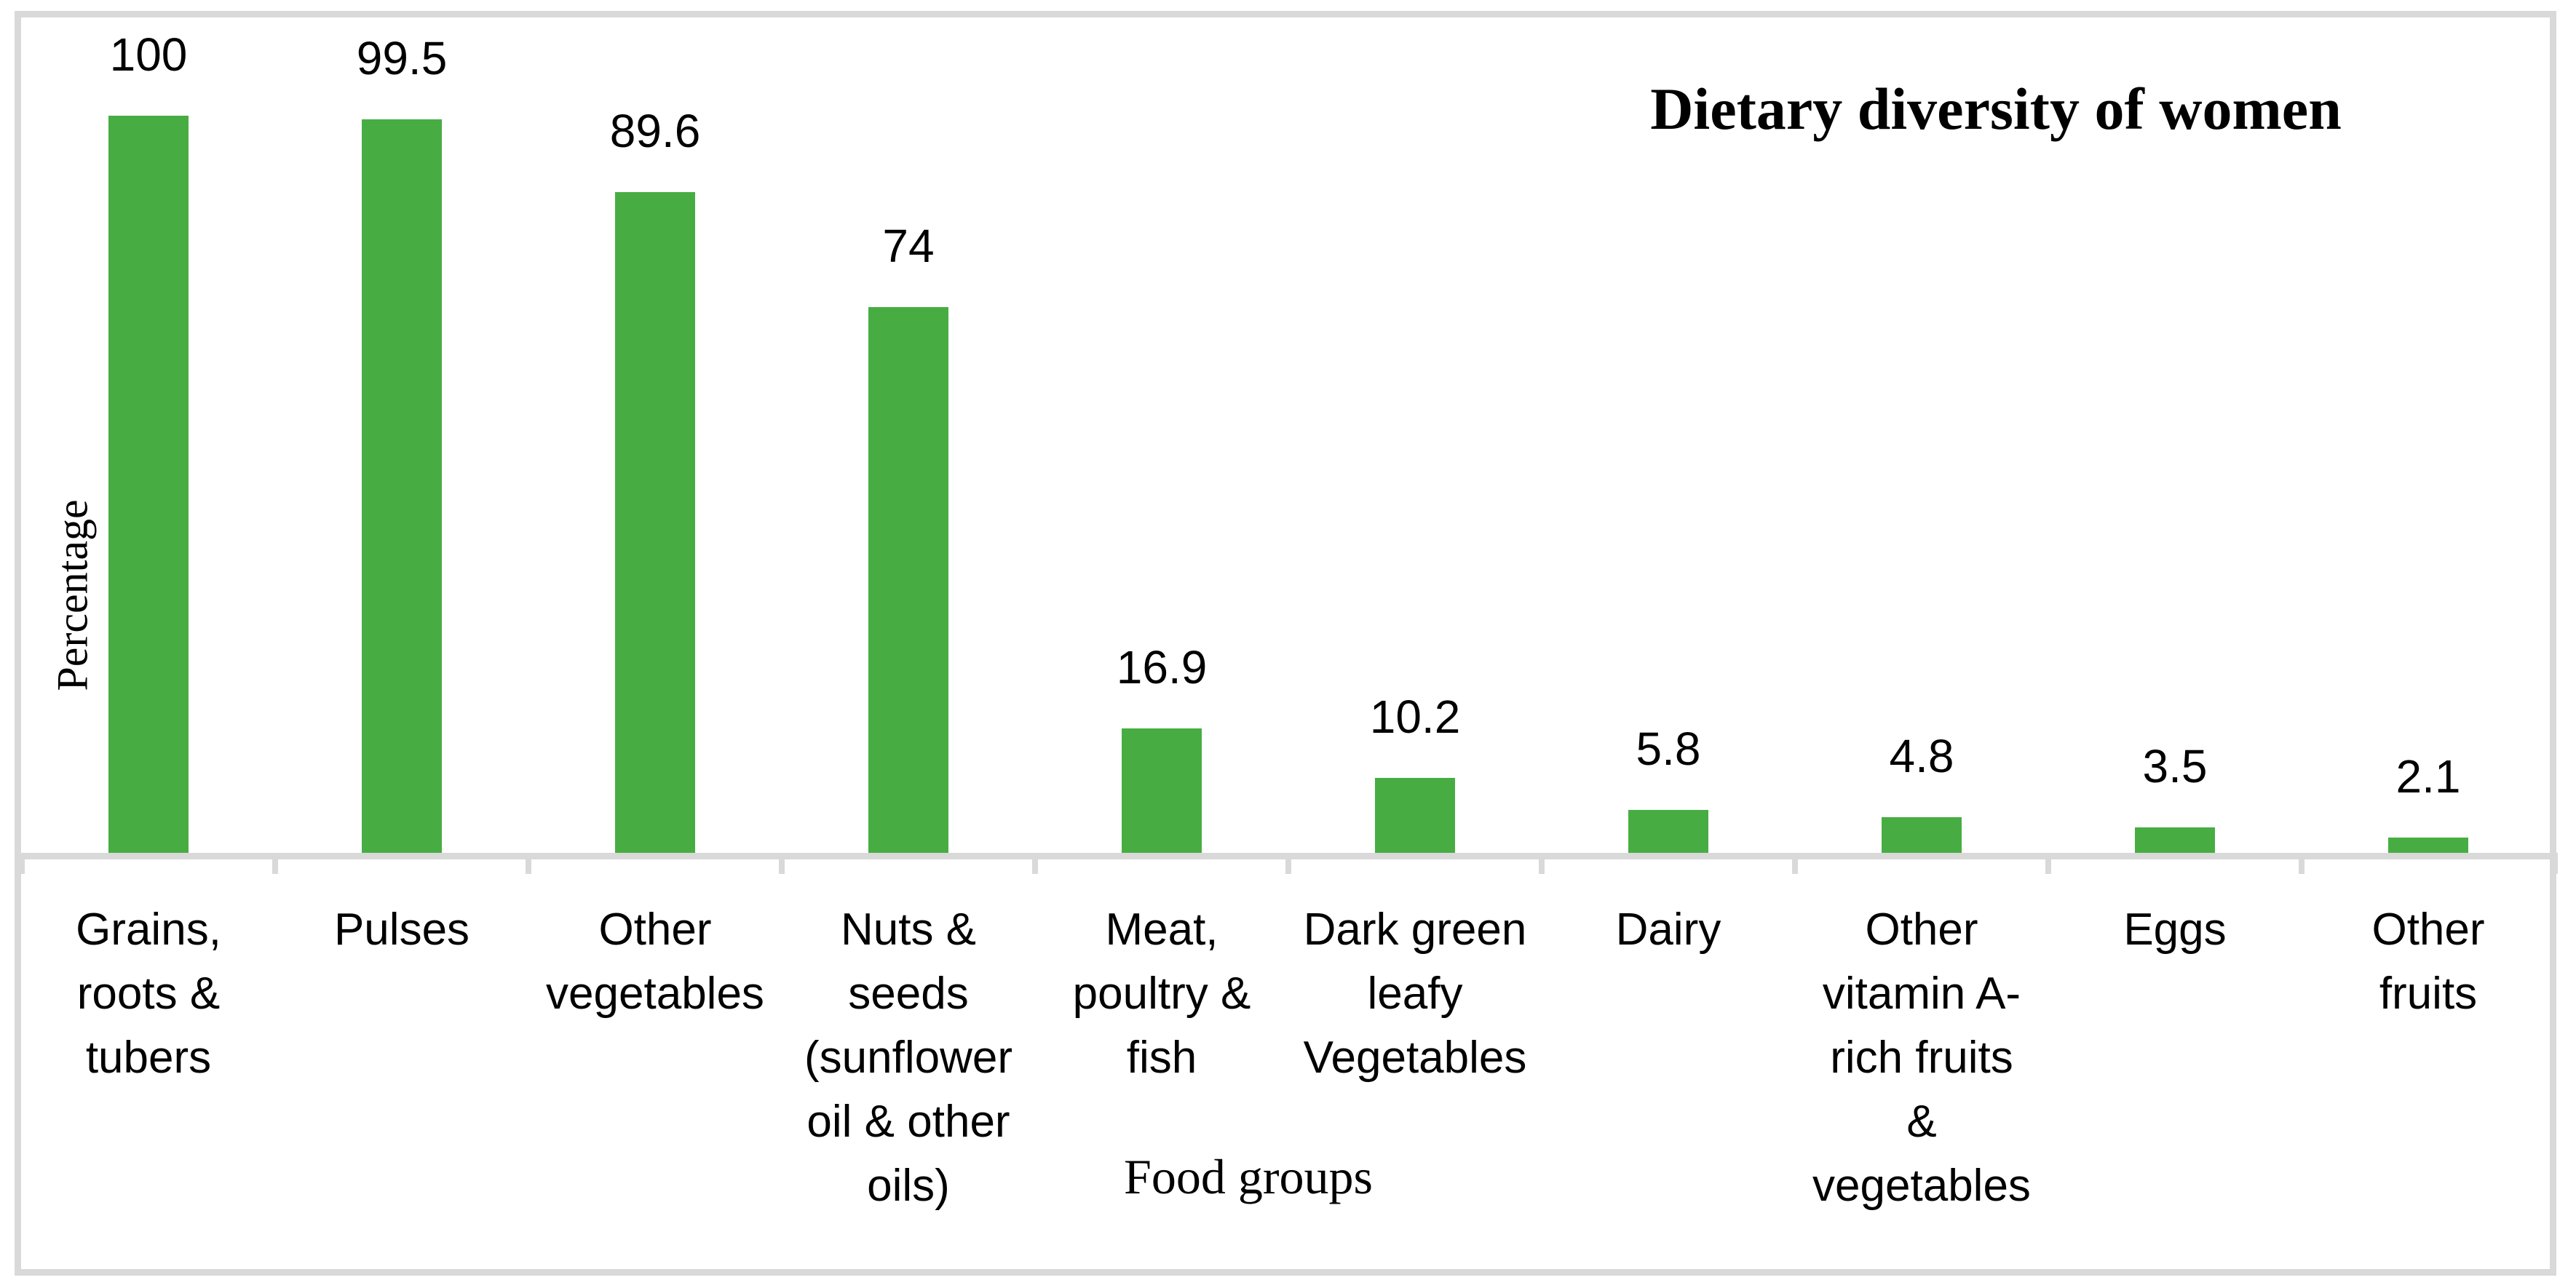  Describe the element at coordinates (1996, 109) in the screenshot. I see `chart-title: Dietary diversity of women` at that location.